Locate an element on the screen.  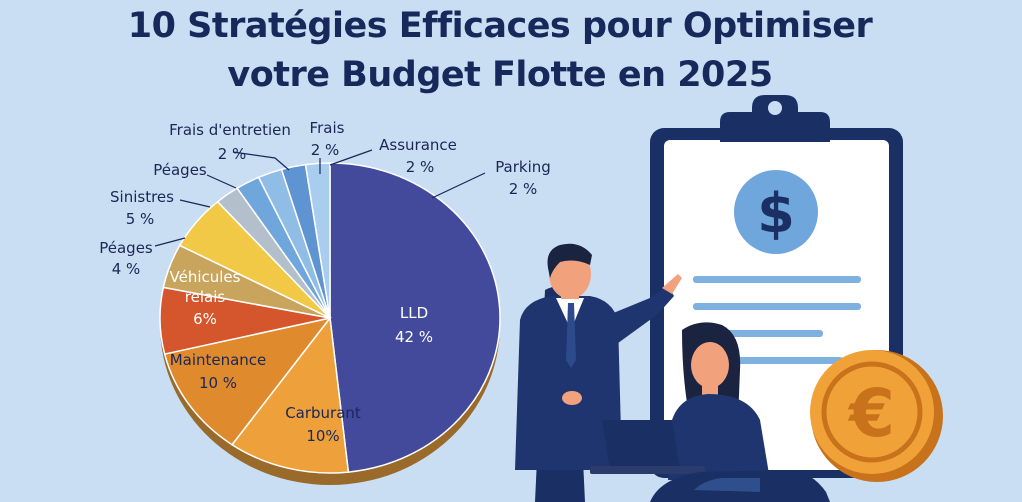
laptop-screen is located at coordinates (641, 445).